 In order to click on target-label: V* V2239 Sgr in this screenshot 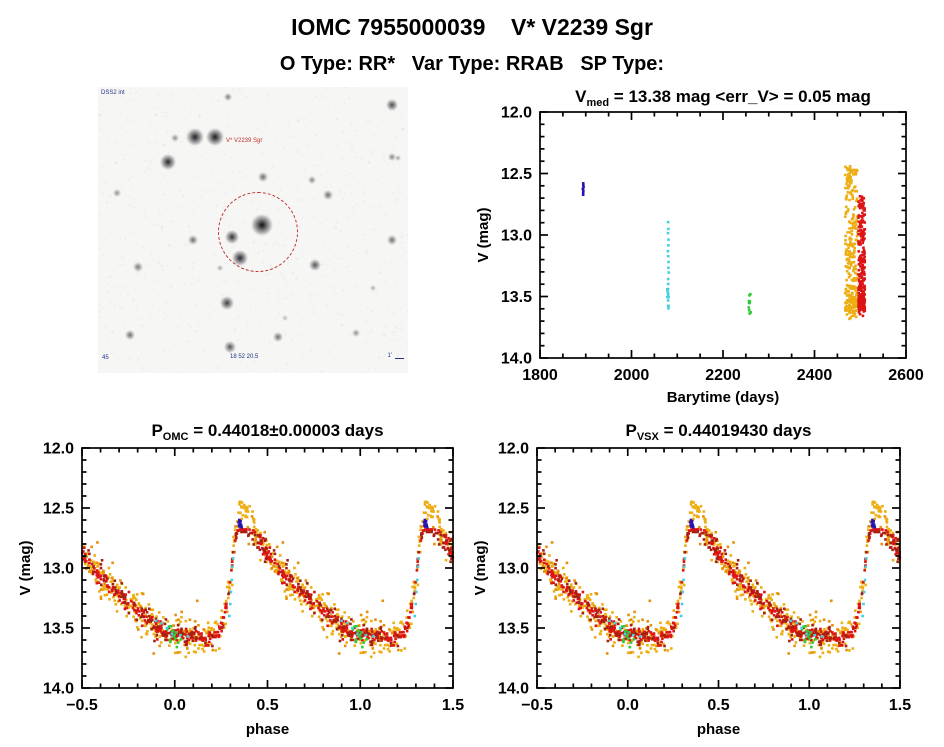, I will do `click(244, 141)`.